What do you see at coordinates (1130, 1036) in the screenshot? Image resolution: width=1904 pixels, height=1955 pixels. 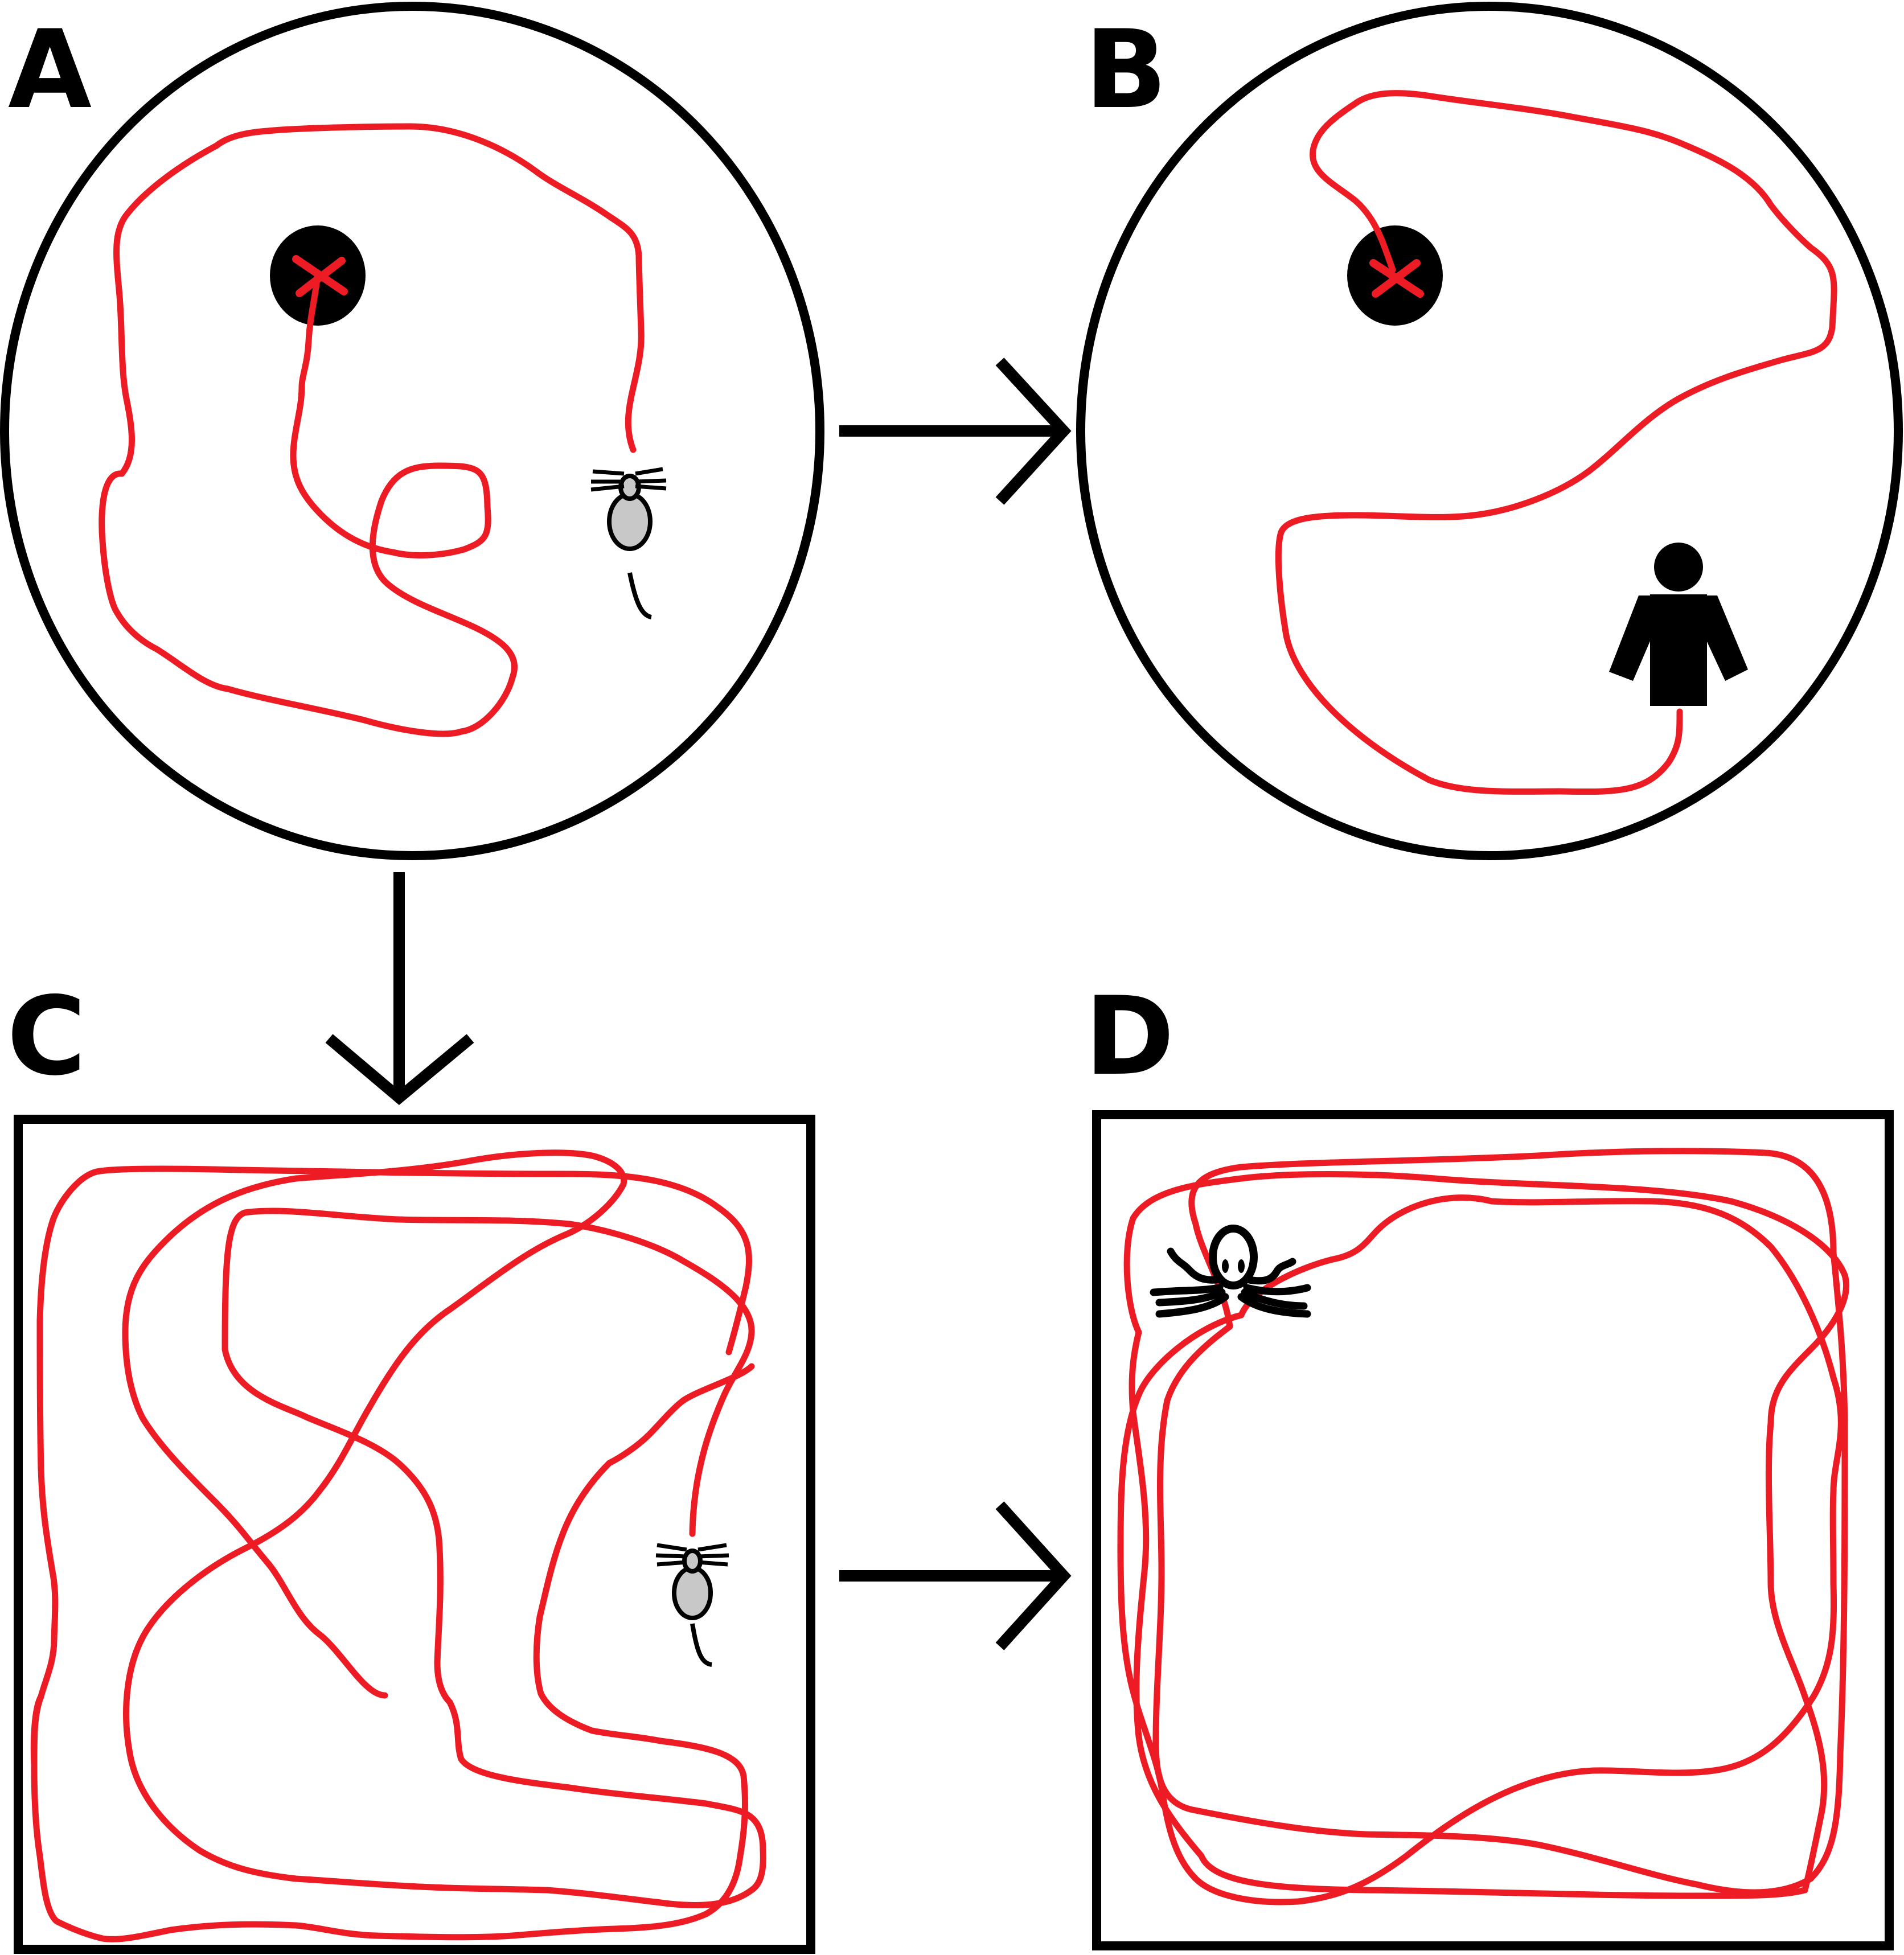 I see `panel-d-label: D` at bounding box center [1130, 1036].